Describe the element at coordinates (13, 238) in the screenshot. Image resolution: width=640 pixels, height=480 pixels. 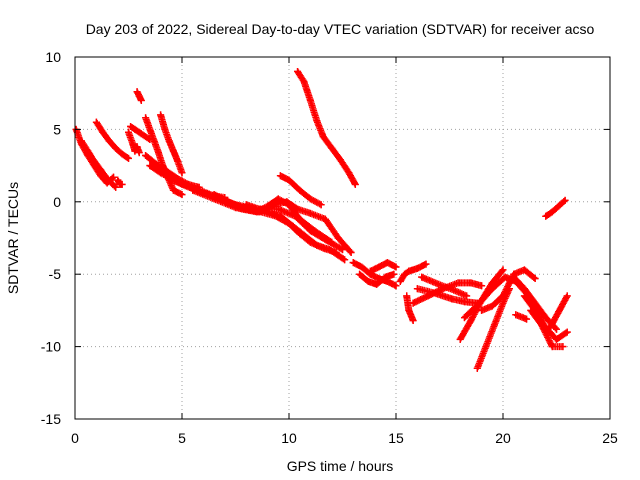
I see `y-axis-title: SDTVAR / TECUs` at that location.